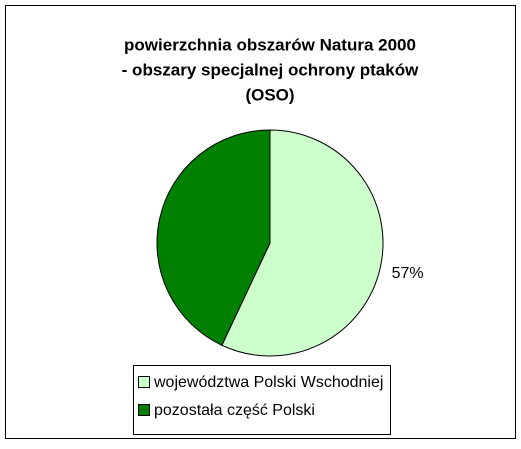 This screenshot has width=521, height=449. Describe the element at coordinates (268, 382) in the screenshot. I see `legend-label: województwa Polski Wschodniej` at that location.